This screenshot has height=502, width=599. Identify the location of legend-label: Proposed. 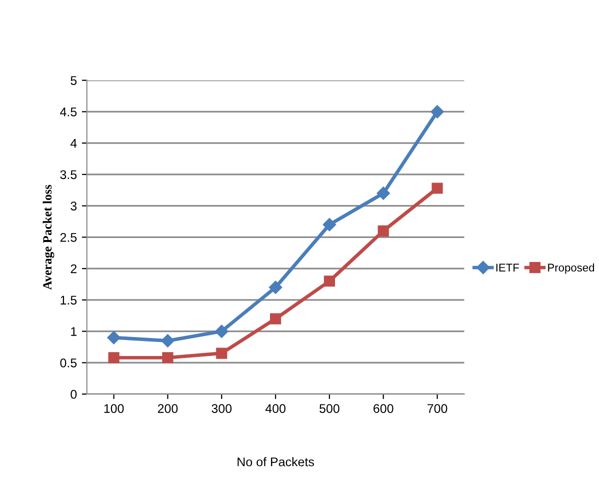
(571, 268).